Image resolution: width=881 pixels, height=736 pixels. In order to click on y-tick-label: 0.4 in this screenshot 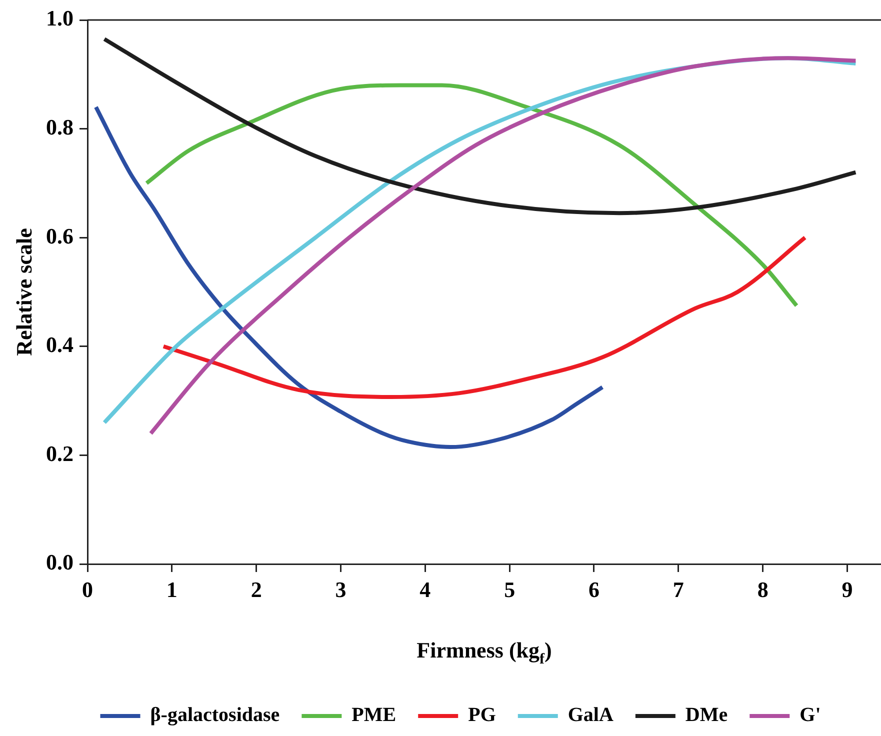, I will do `click(60, 345)`.